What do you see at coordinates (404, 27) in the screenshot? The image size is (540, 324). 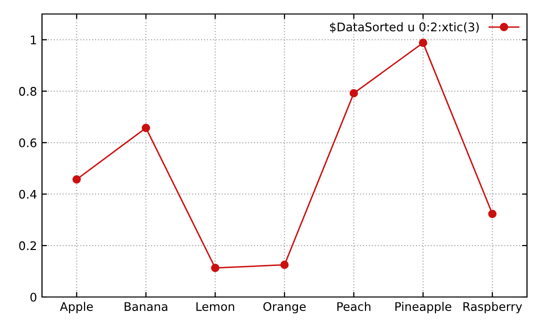 I see `legend-label: $DataSorted u 0:2:xtic(3)` at bounding box center [404, 27].